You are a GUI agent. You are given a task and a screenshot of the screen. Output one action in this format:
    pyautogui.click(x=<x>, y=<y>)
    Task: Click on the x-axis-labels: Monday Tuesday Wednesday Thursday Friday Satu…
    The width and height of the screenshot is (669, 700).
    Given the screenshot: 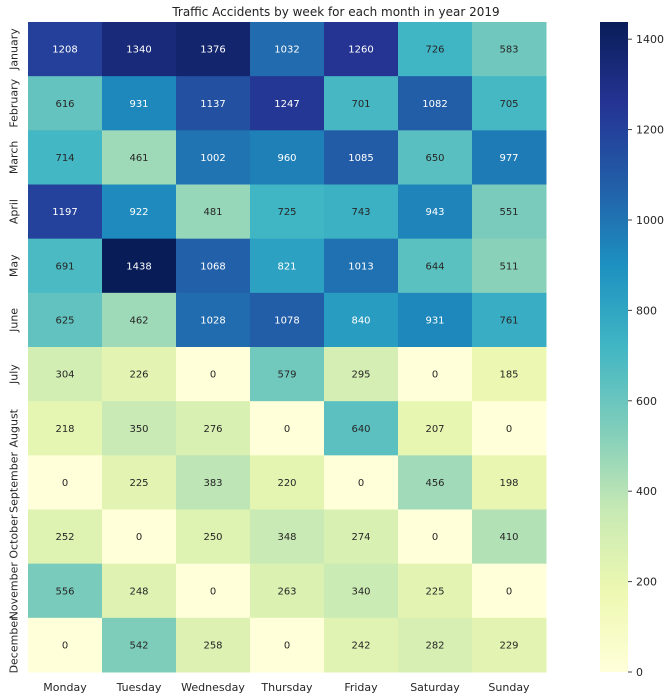 What is the action you would take?
    pyautogui.click(x=286, y=687)
    